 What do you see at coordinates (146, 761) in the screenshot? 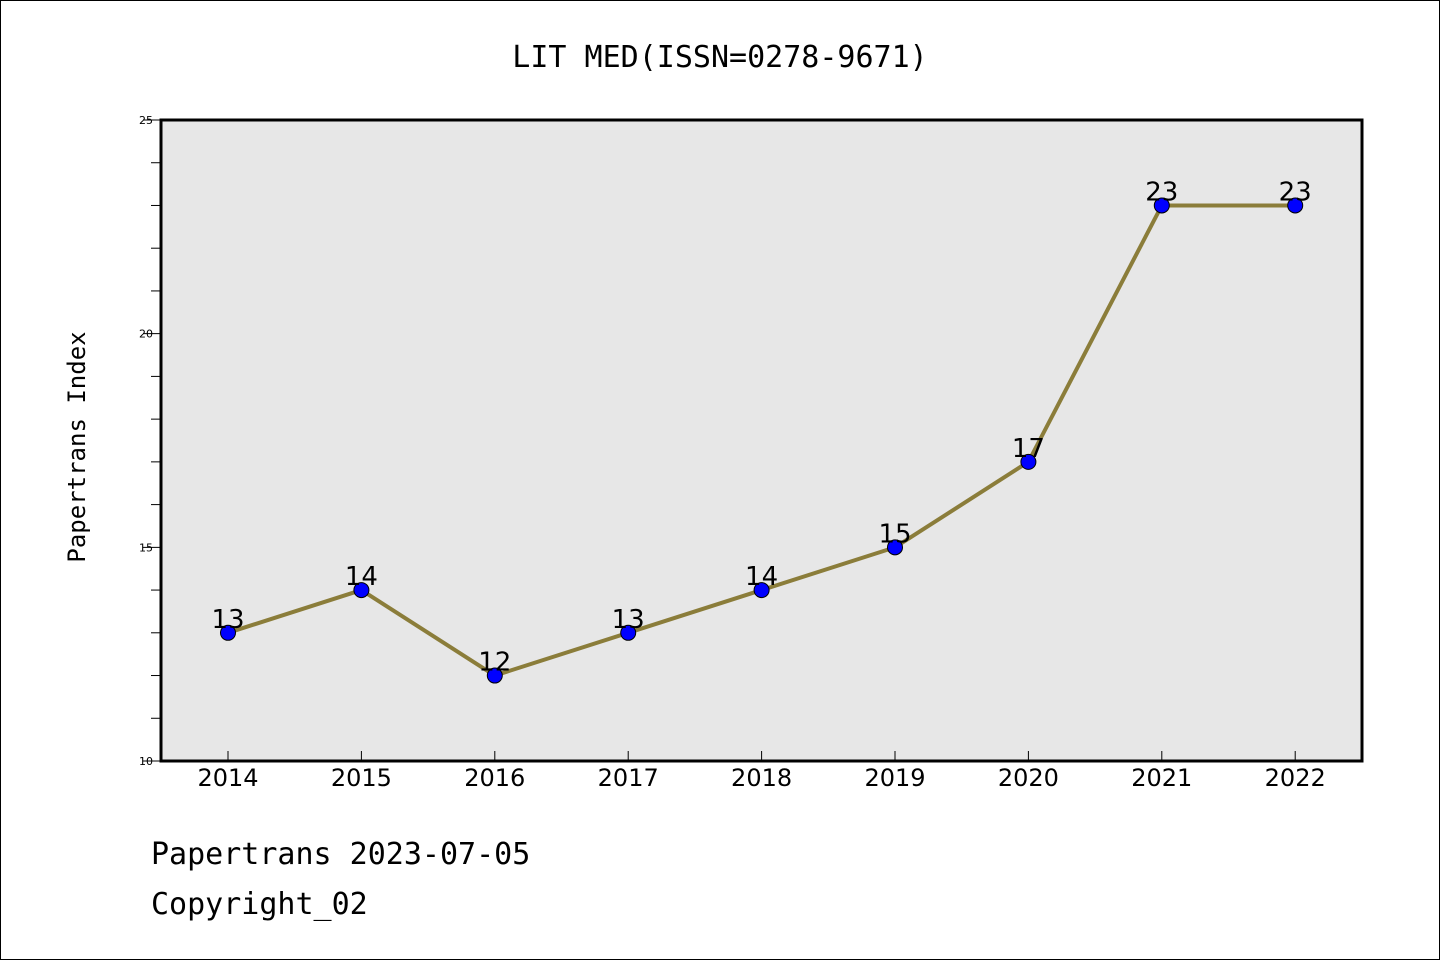
I see `y-tick-label: 10` at bounding box center [146, 761].